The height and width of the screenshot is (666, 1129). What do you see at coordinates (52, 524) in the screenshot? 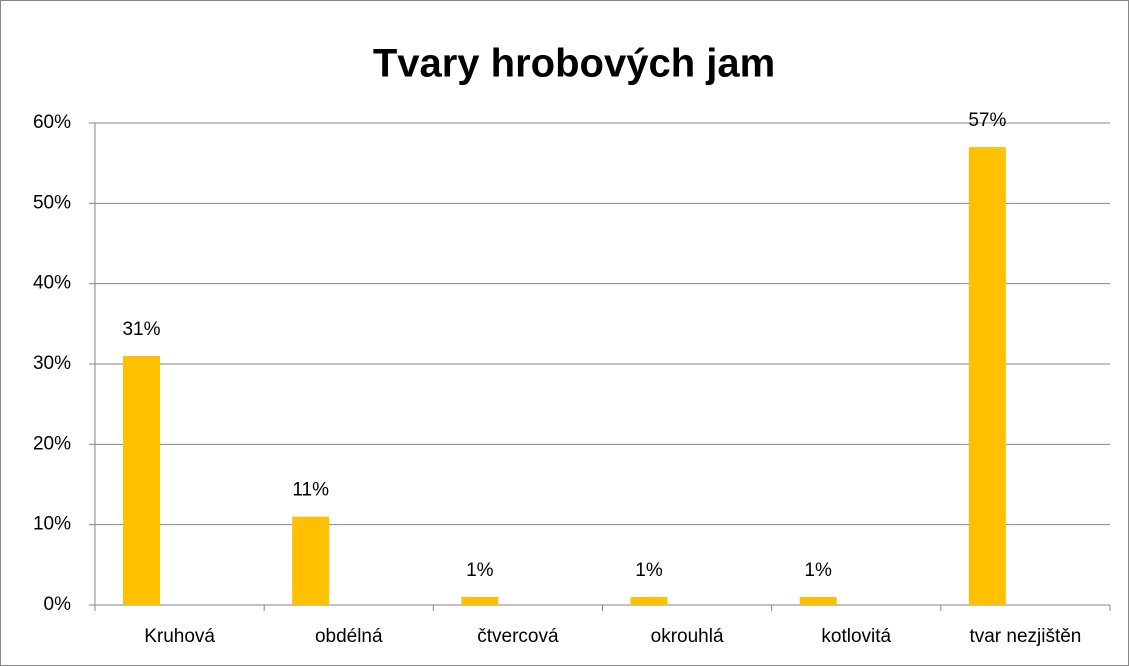
I see `y-tick-label: 10%` at bounding box center [52, 524].